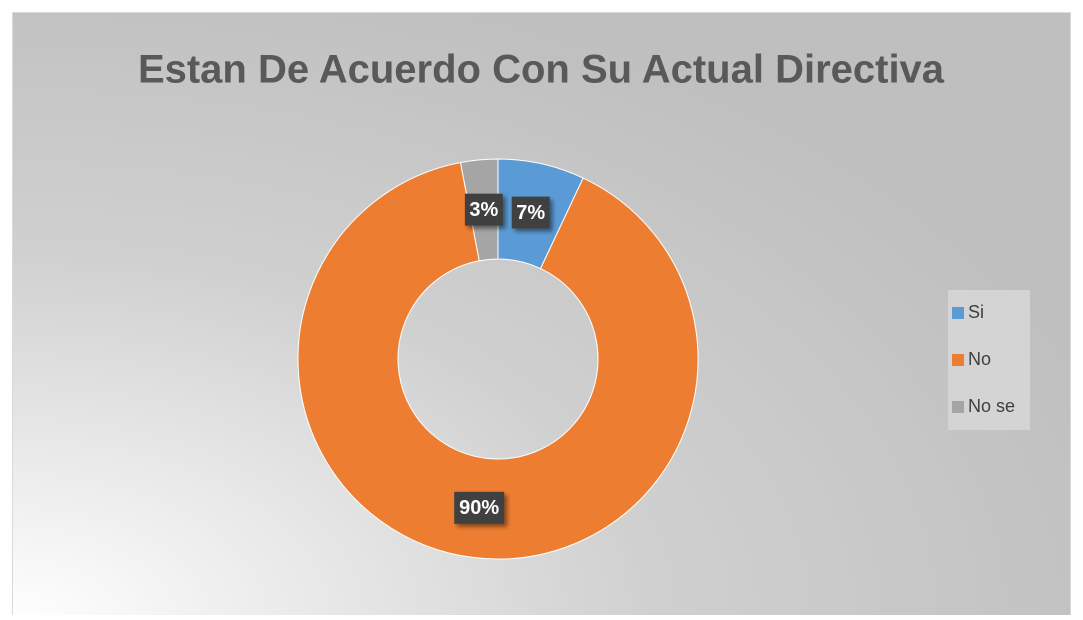  I want to click on legend-label: No se, so click(991, 406).